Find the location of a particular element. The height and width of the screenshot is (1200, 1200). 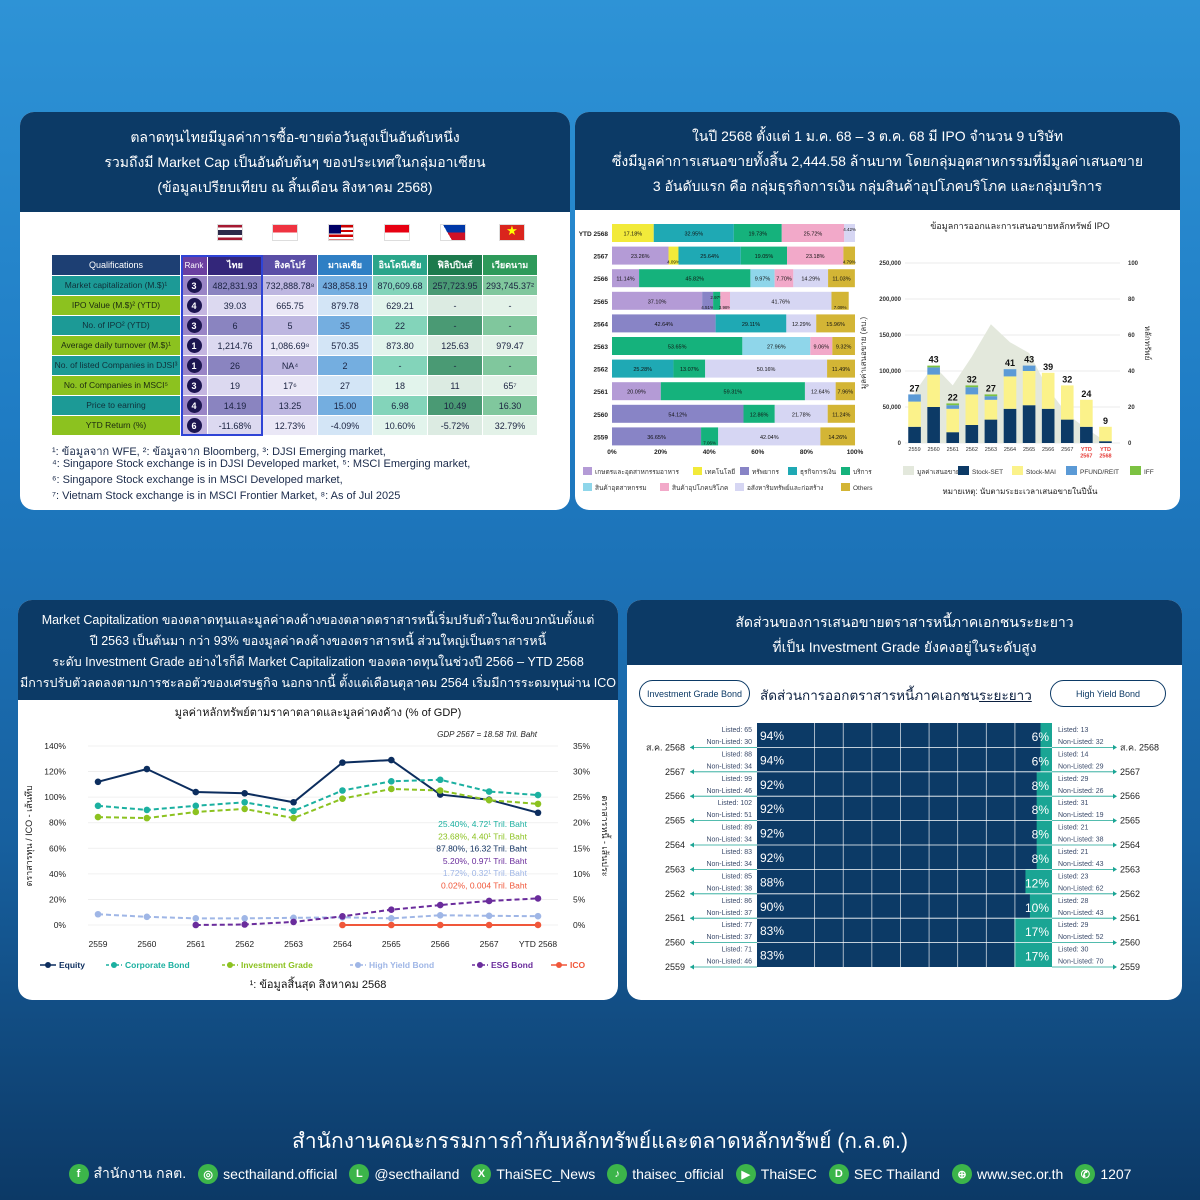

value-cell: 438,858.19 is located at coordinates (345, 286).